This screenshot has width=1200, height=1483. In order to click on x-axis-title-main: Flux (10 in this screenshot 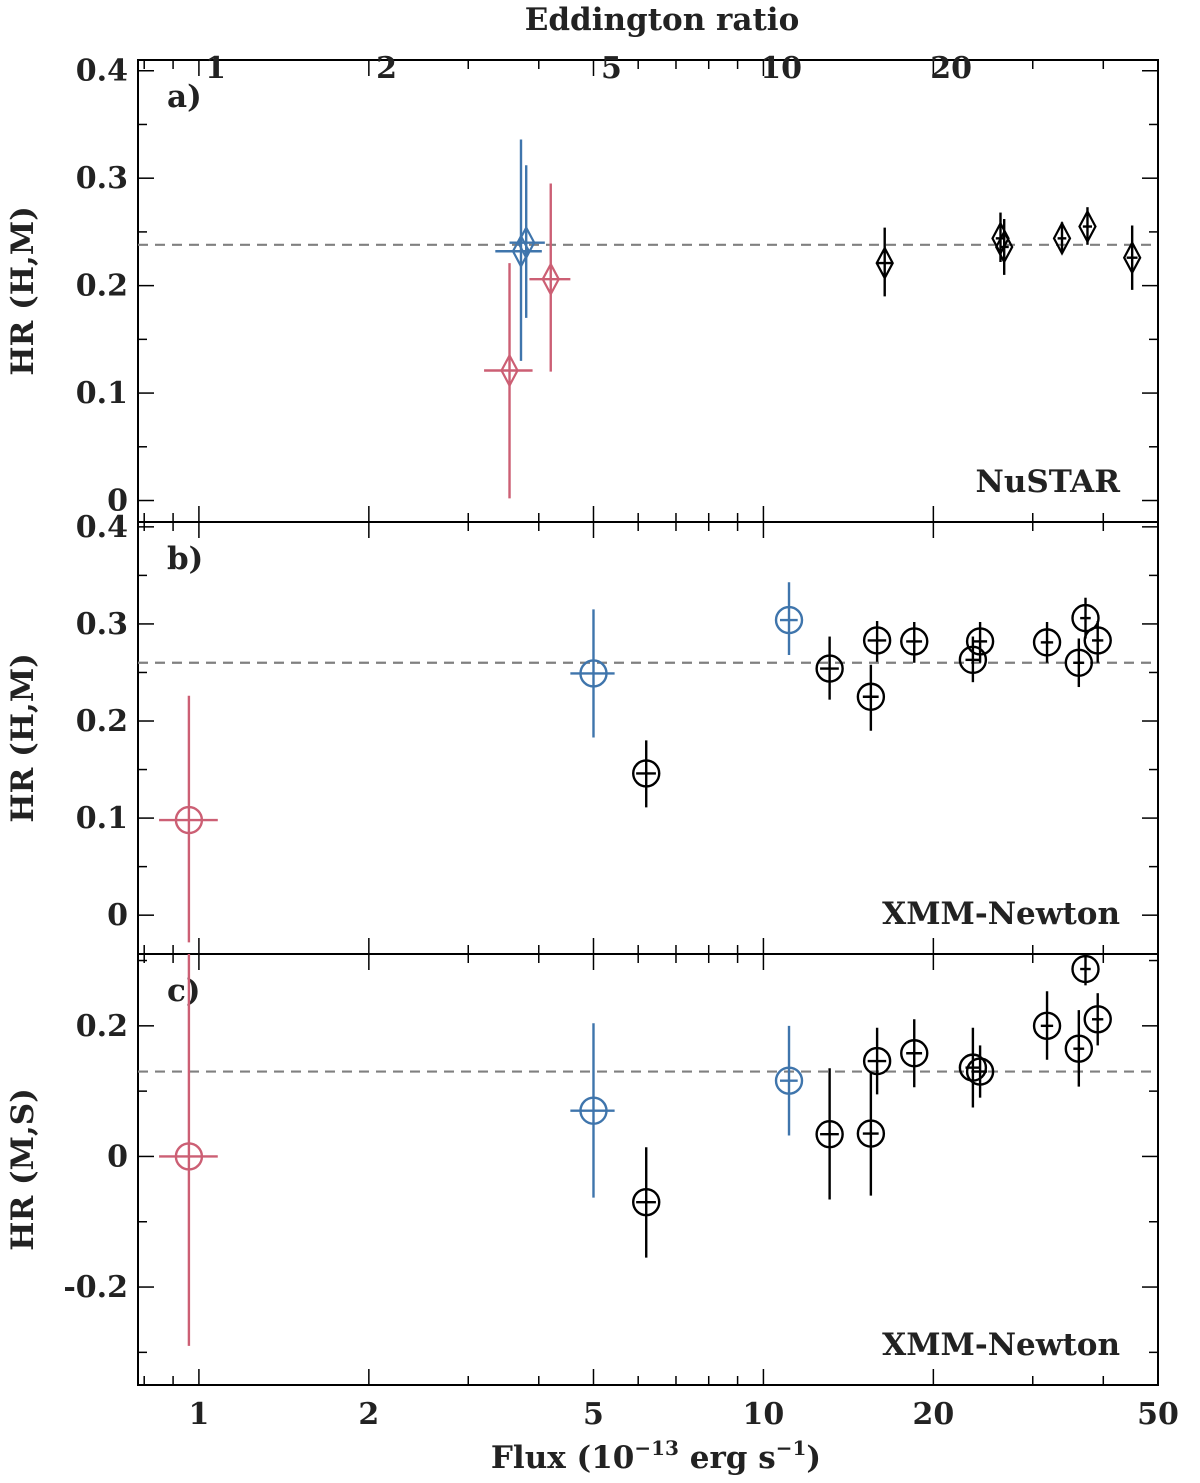, I will do `click(562, 1458)`.